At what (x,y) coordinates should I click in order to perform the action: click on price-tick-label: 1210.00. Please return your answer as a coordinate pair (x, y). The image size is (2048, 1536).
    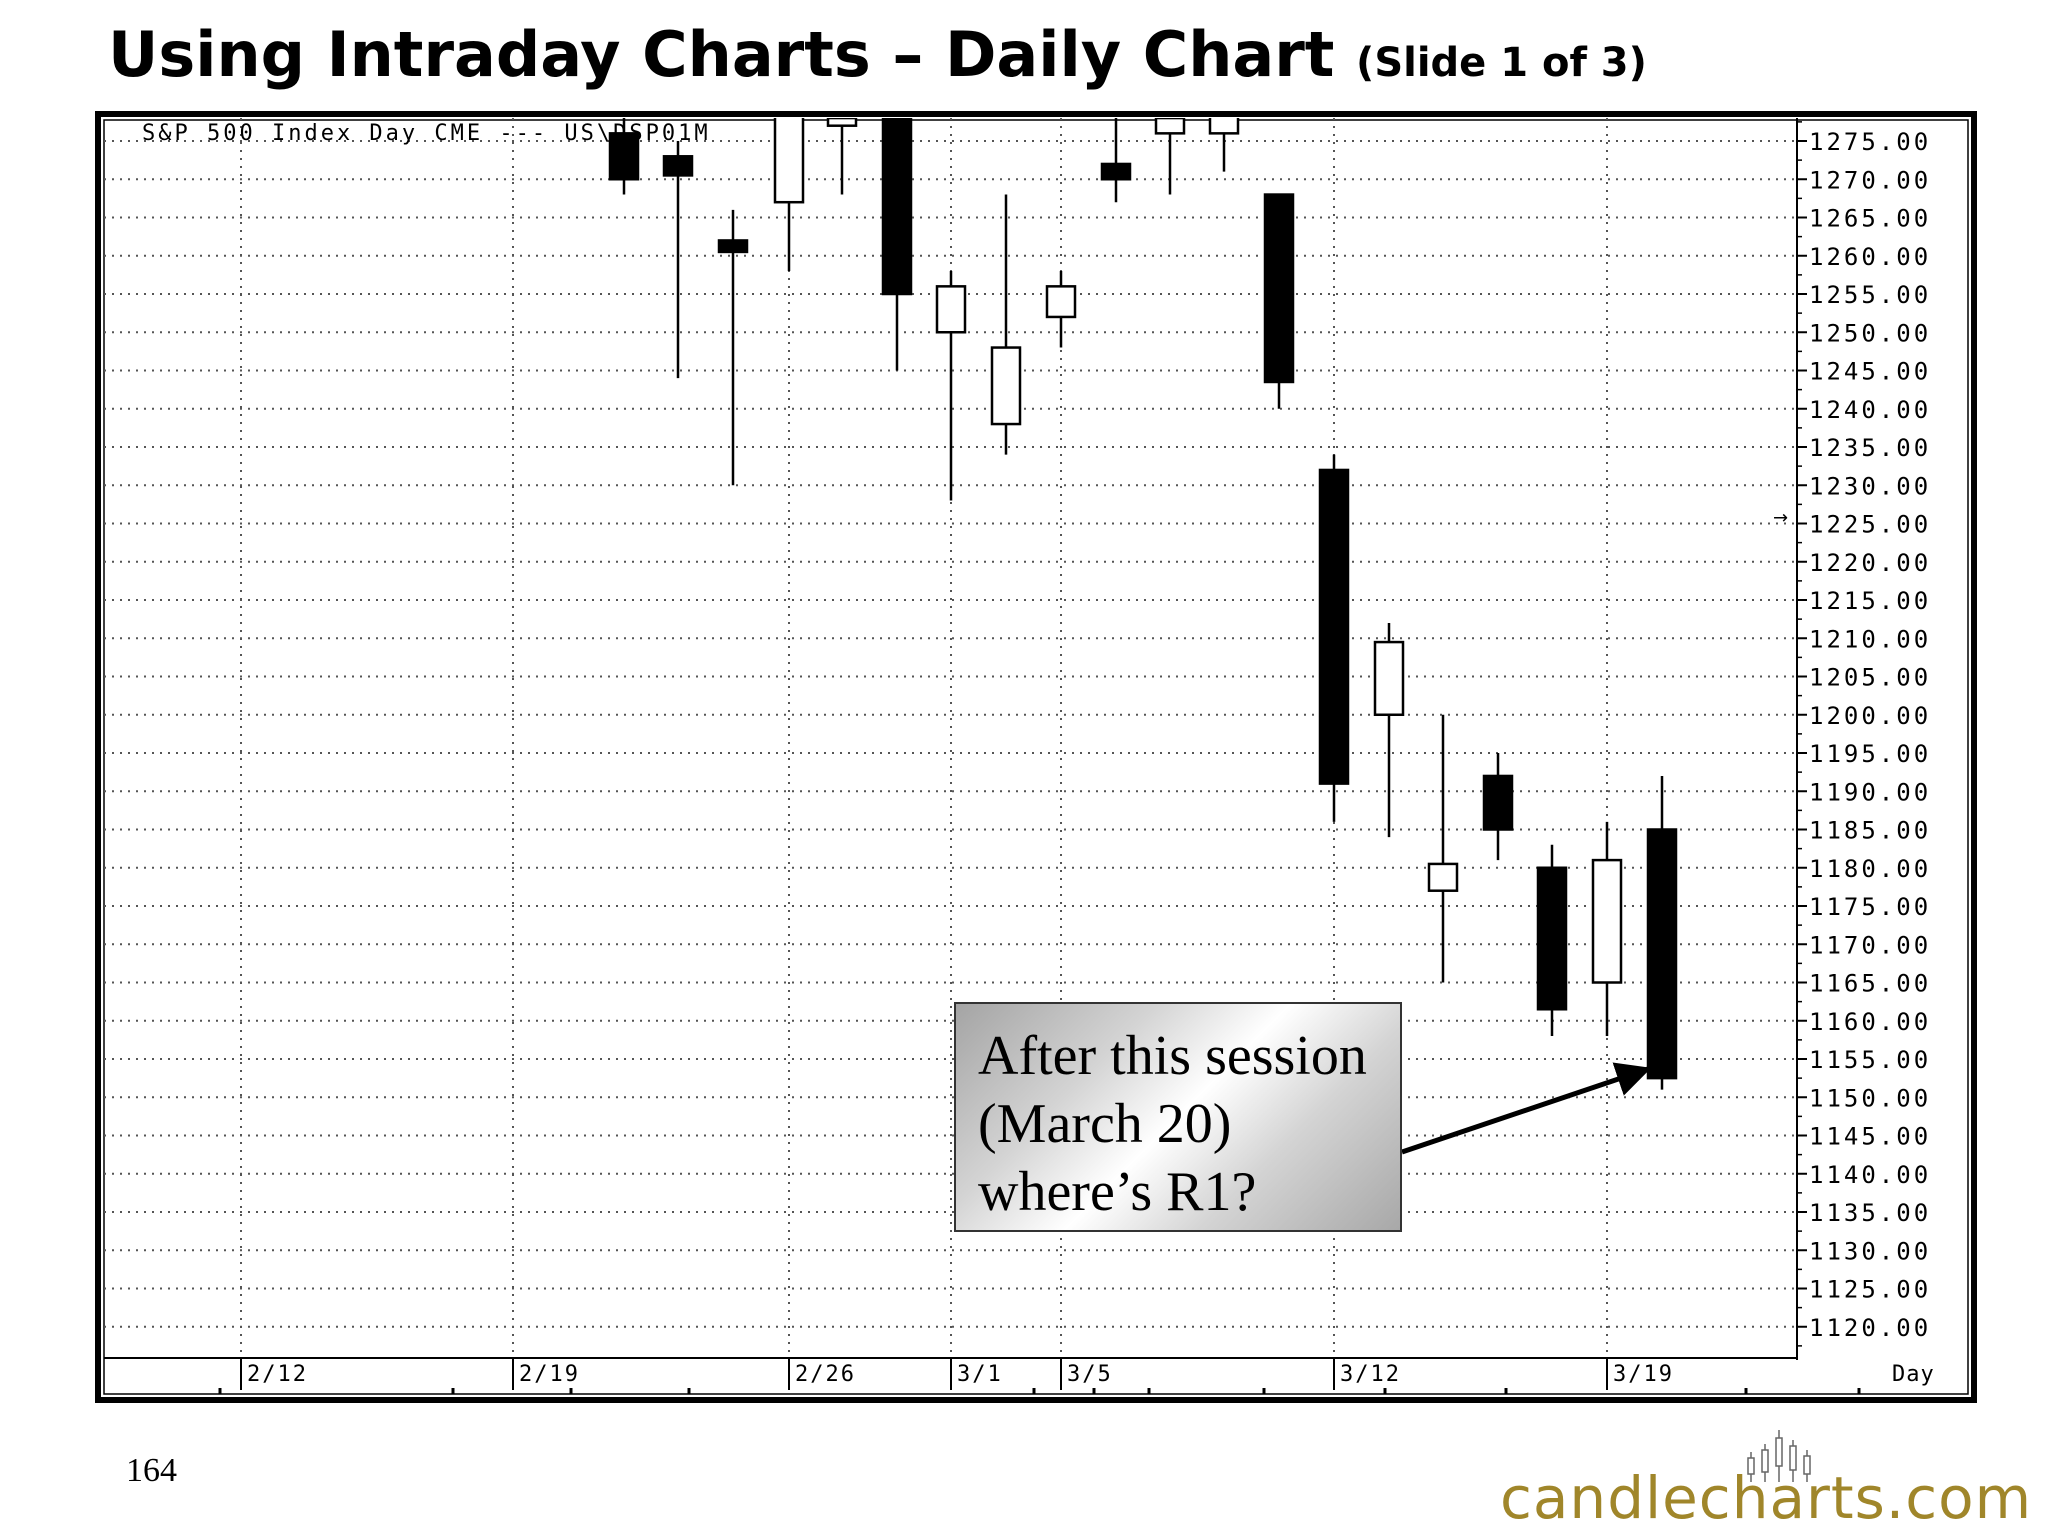
    Looking at the image, I should click on (1870, 639).